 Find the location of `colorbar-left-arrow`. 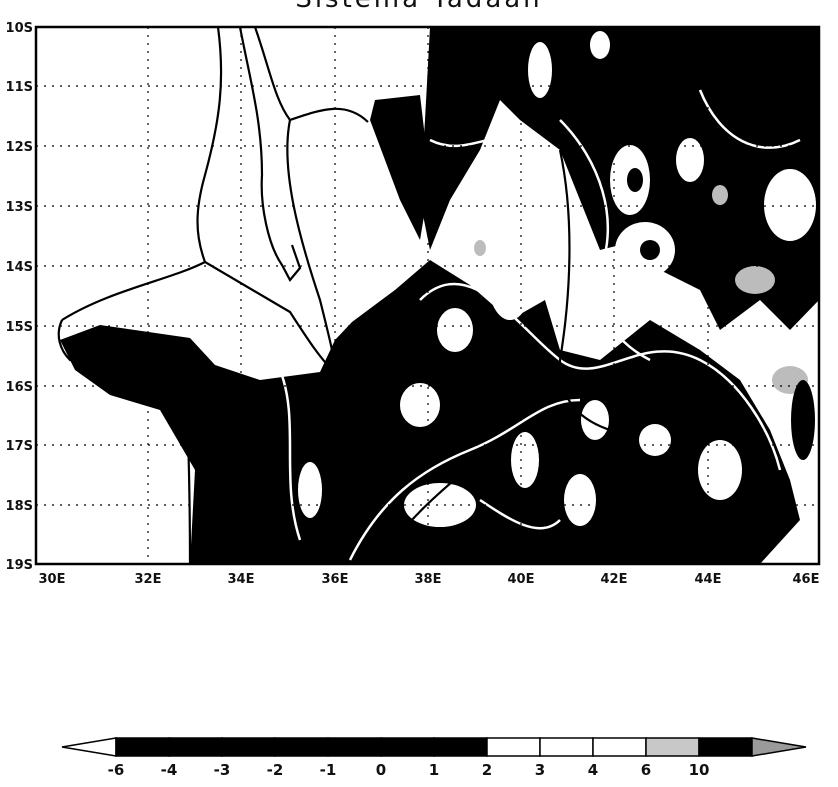

colorbar-left-arrow is located at coordinates (89, 747).